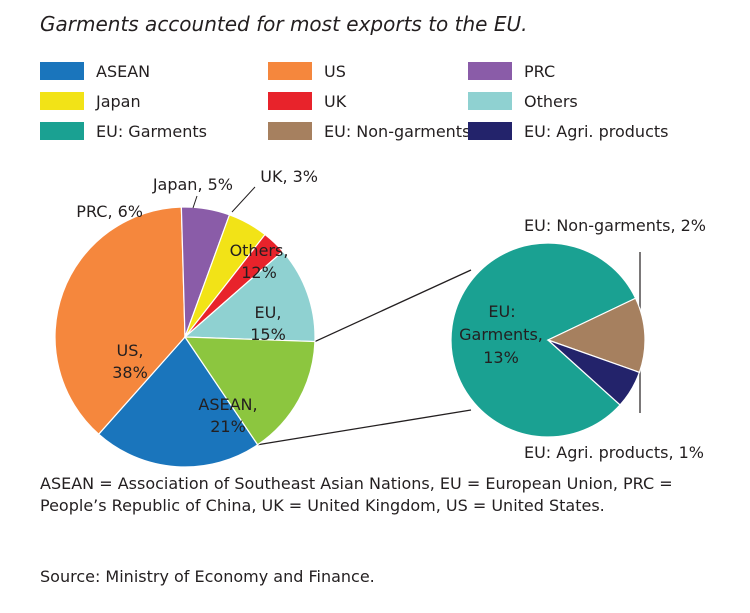 Image resolution: width=750 pixels, height=613 pixels. I want to click on slice-label-eu-garments-1: EU:, so click(501, 311).